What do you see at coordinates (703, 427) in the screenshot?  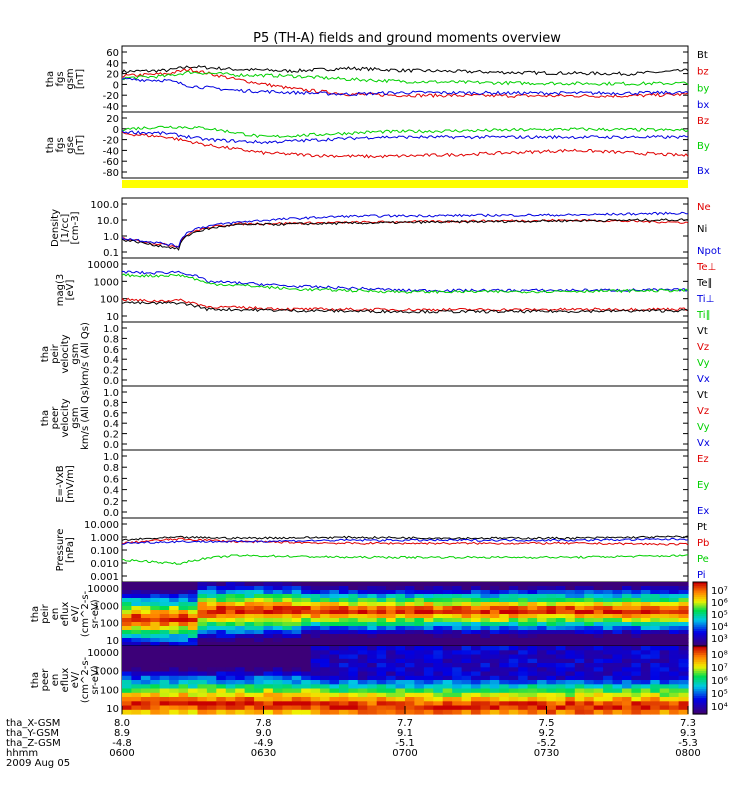 I see `legend-label: Vy` at bounding box center [703, 427].